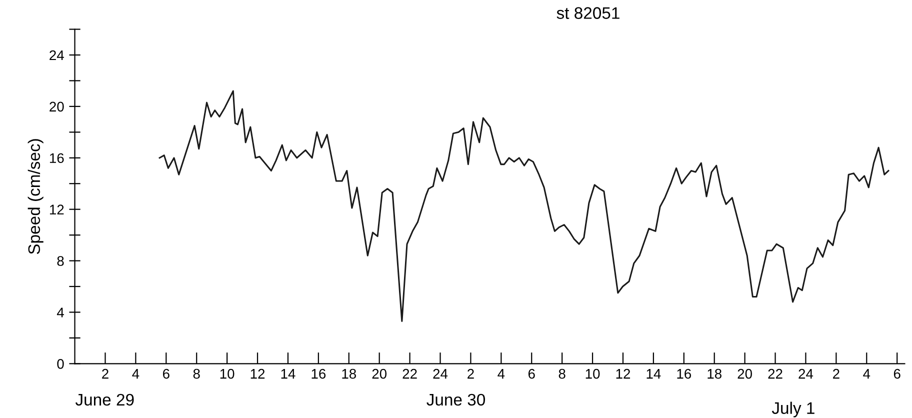 The height and width of the screenshot is (418, 912). Describe the element at coordinates (36, 196) in the screenshot. I see `y-axis-title: Speed (cm/sec)` at that location.